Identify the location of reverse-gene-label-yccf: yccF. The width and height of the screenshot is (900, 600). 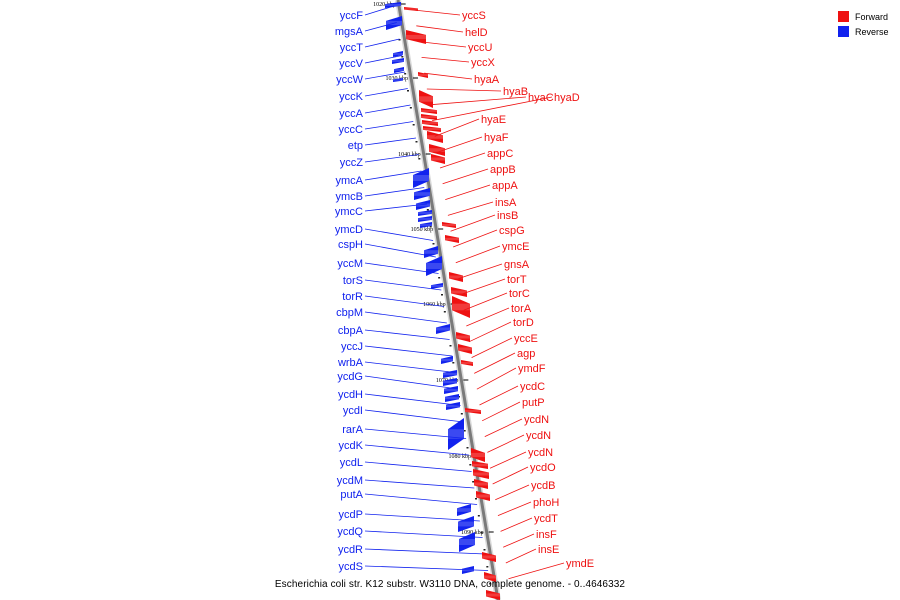
(352, 16).